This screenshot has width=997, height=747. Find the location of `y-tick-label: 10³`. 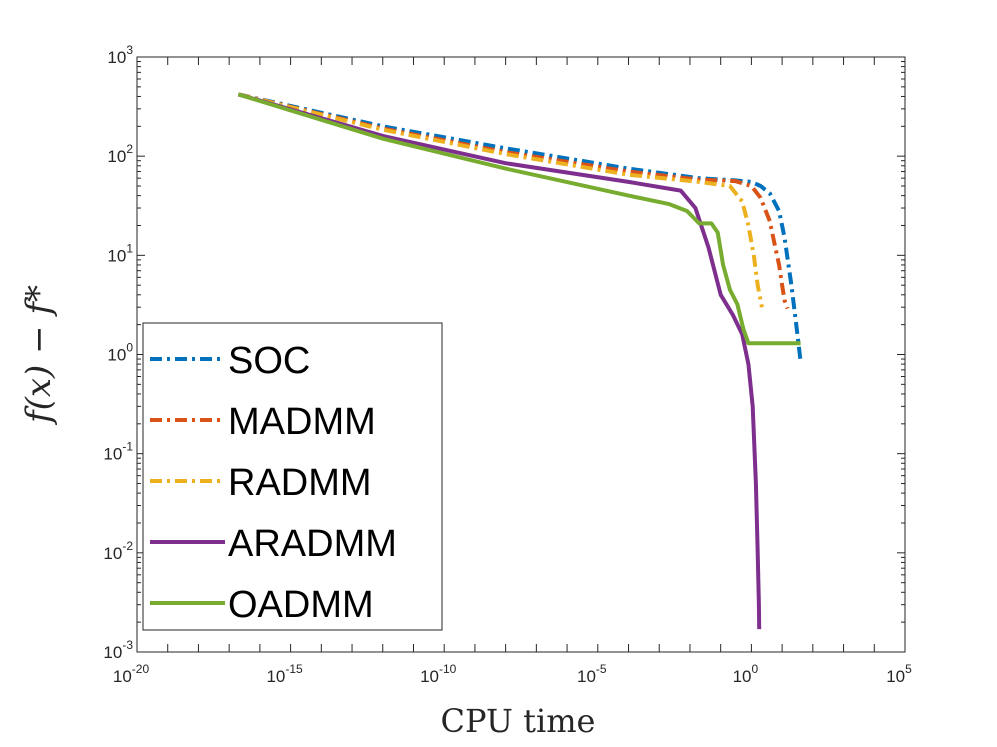

y-tick-label: 10³ is located at coordinates (120, 55).